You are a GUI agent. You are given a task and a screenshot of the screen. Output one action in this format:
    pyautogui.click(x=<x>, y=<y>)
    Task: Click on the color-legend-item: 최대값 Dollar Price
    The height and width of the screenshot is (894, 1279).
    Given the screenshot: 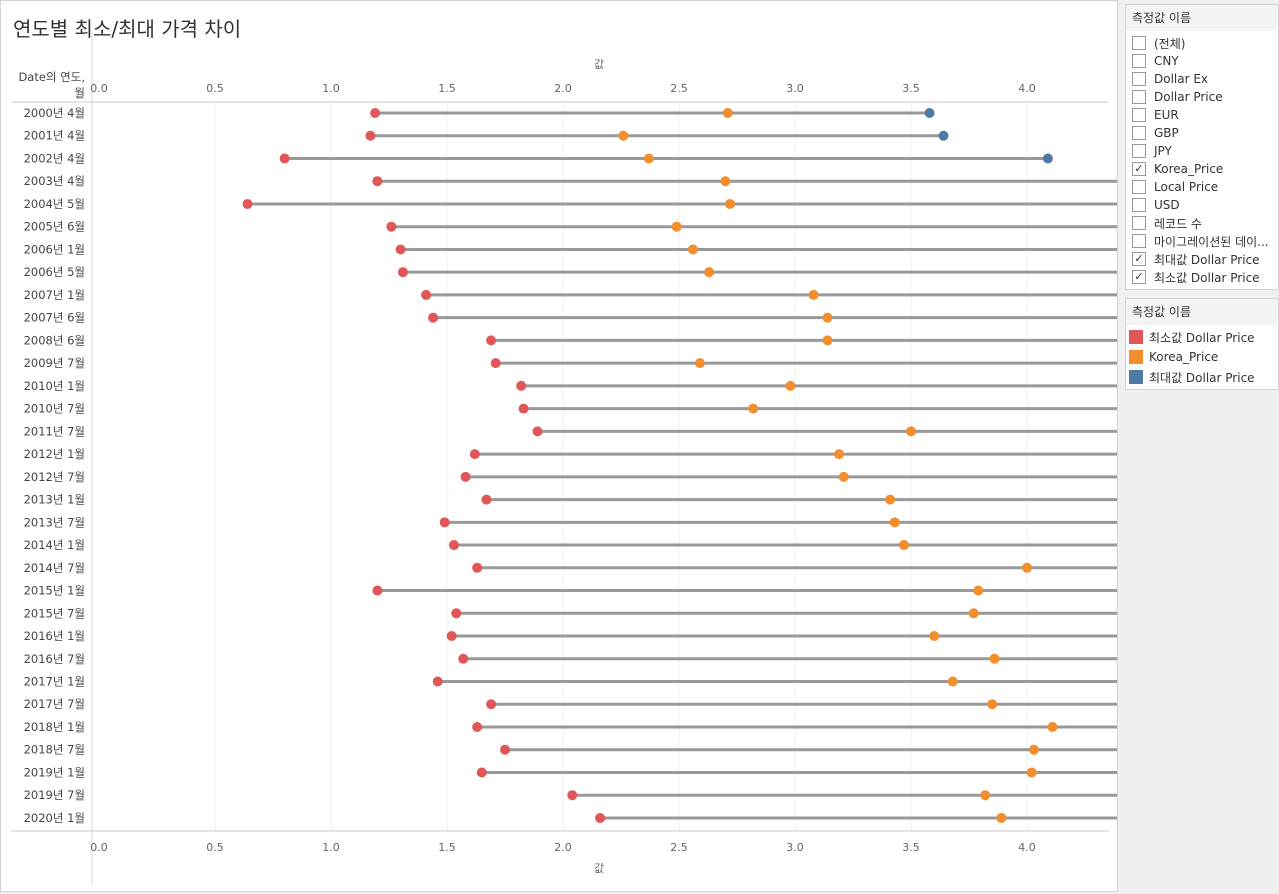 What is the action you would take?
    pyautogui.click(x=1202, y=377)
    